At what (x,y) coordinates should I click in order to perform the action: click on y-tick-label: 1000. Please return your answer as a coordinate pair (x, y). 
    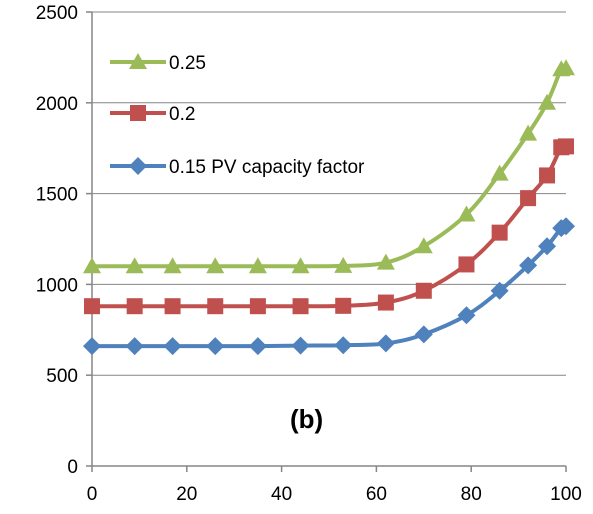
    Looking at the image, I should click on (57, 285).